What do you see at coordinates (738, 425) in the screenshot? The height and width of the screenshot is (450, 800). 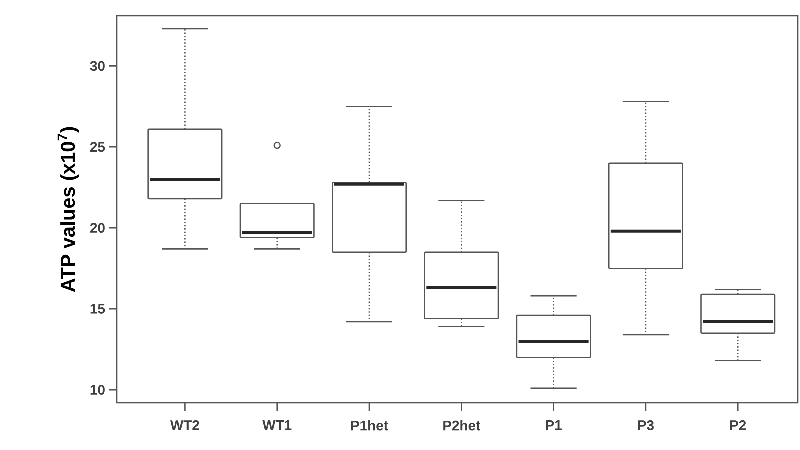 I see `x-tick-label: P2` at bounding box center [738, 425].